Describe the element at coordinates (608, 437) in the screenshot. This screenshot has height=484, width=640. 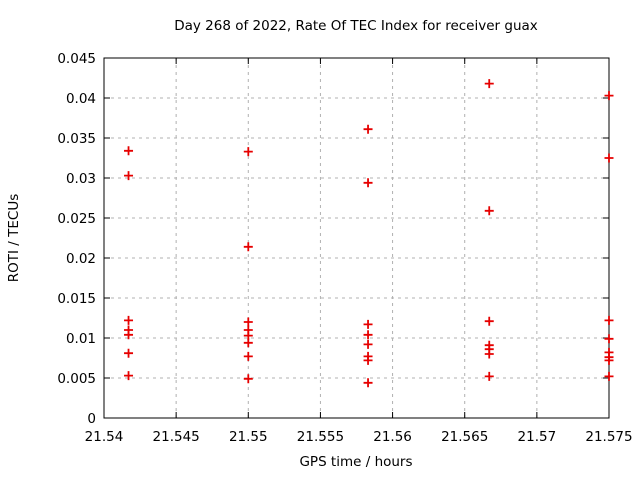
I see `x-tick-label: 21.575` at that location.